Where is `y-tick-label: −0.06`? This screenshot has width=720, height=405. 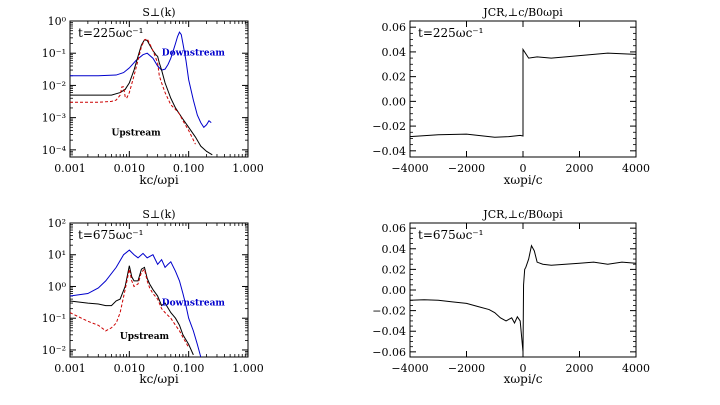
y-tick-label: −0.06 is located at coordinates (389, 352).